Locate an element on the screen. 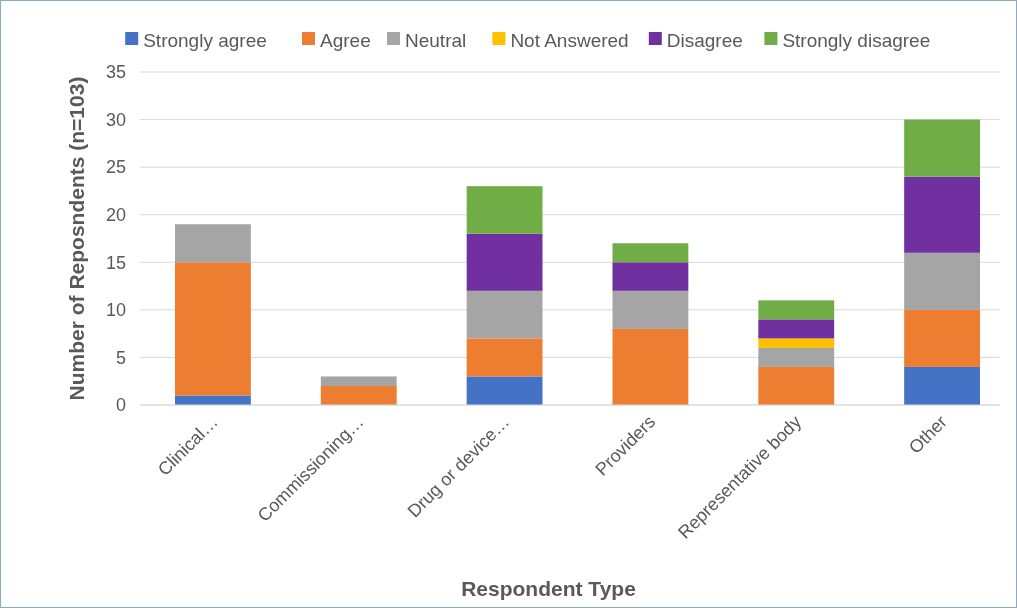 The image size is (1017, 608). y-tick-label: 25 is located at coordinates (115, 167).